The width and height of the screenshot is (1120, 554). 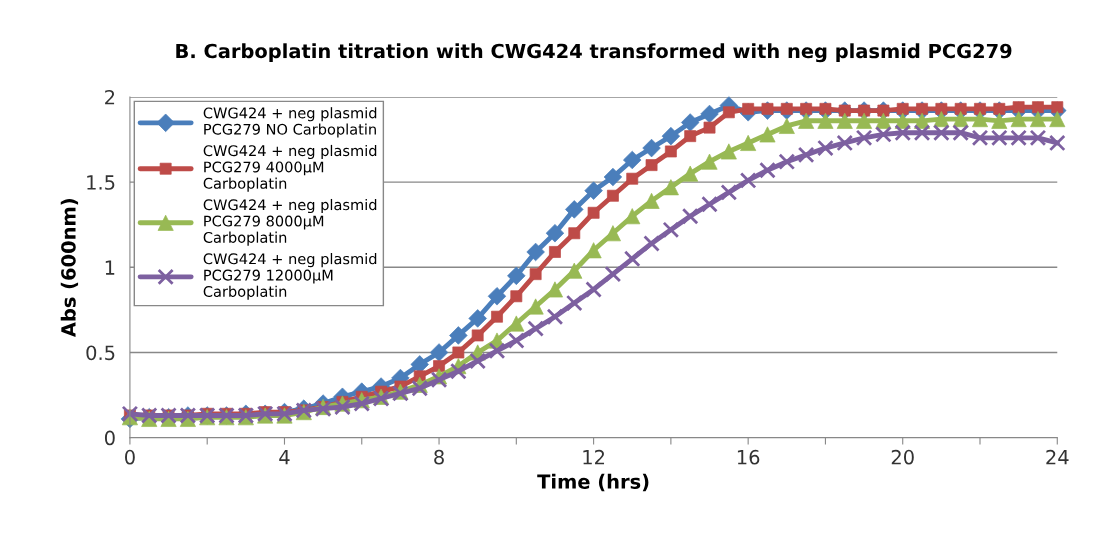 I want to click on x-tick-label: 20, so click(x=902, y=457).